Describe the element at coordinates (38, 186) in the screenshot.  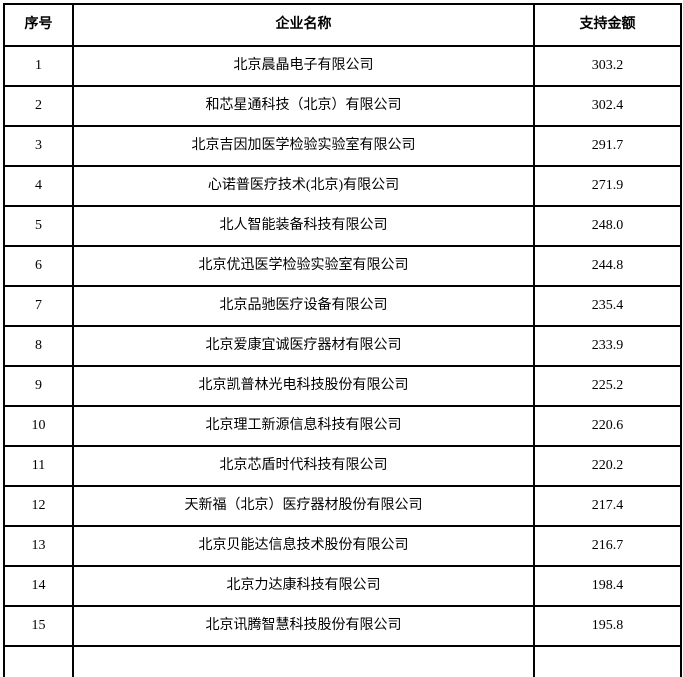
I see `seq-cell: 4` at that location.